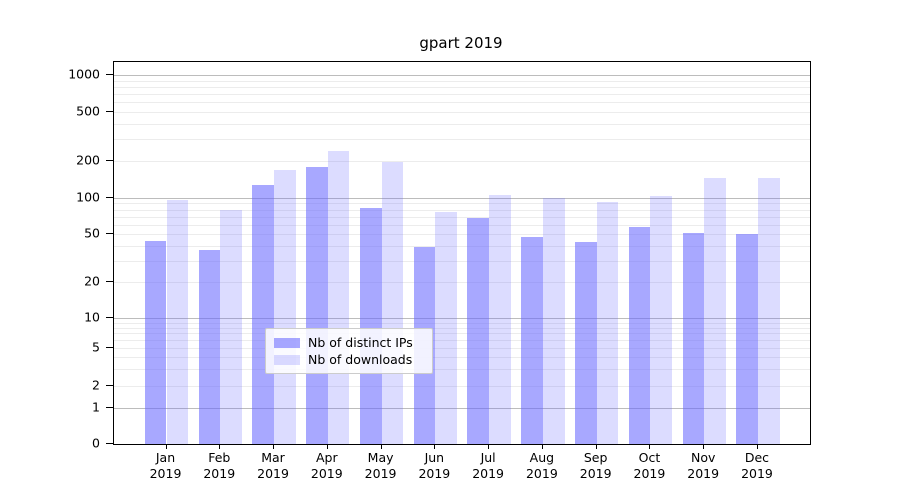  What do you see at coordinates (287, 359) in the screenshot?
I see `legend-swatch-downloads` at bounding box center [287, 359].